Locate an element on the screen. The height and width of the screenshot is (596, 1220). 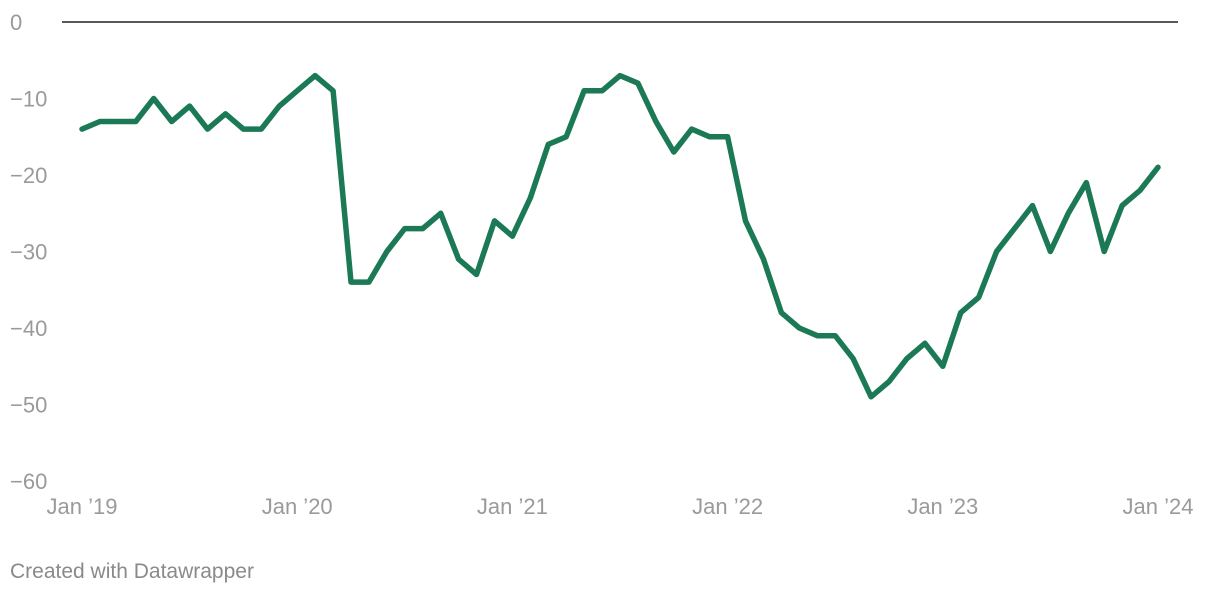
x-tick-label: Jan ’24 is located at coordinates (1158, 506).